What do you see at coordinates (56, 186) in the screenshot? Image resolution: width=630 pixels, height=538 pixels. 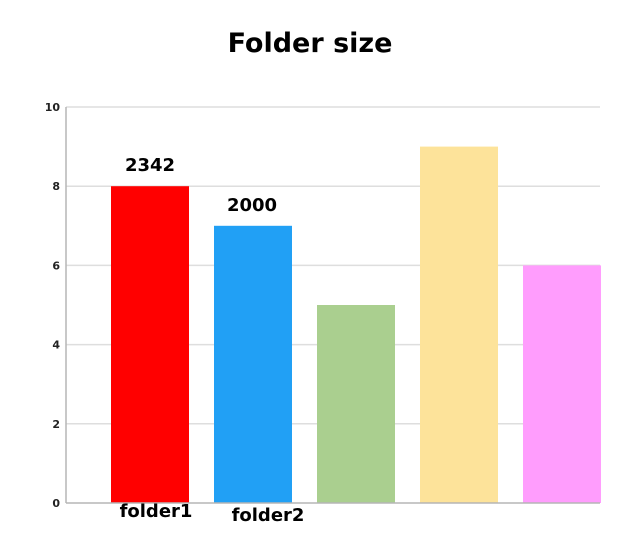 I see `y-tick-label: 8` at bounding box center [56, 186].